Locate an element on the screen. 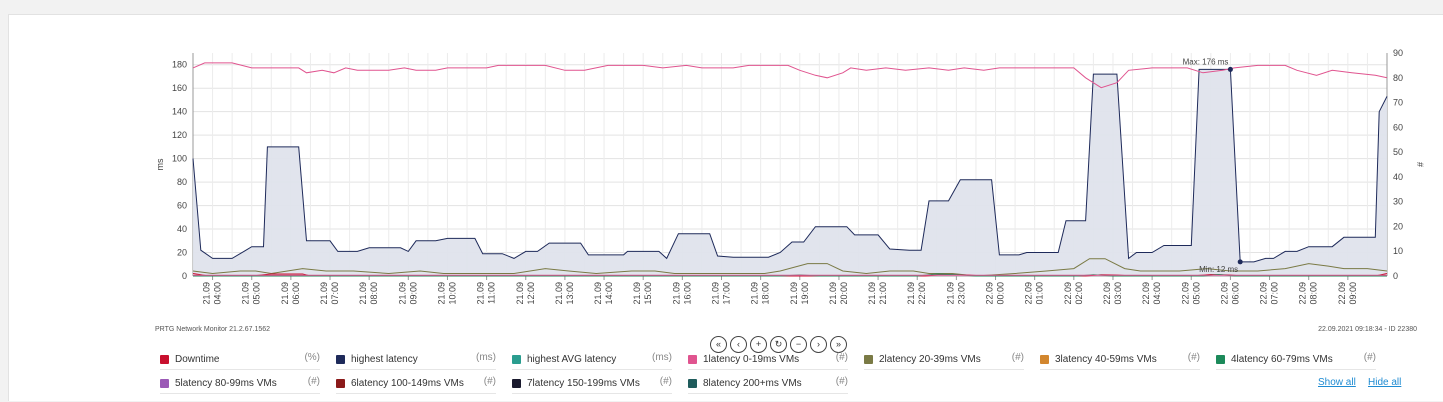 The width and height of the screenshot is (1443, 402). x-tick-label-time: 15:00 is located at coordinates (648, 293).